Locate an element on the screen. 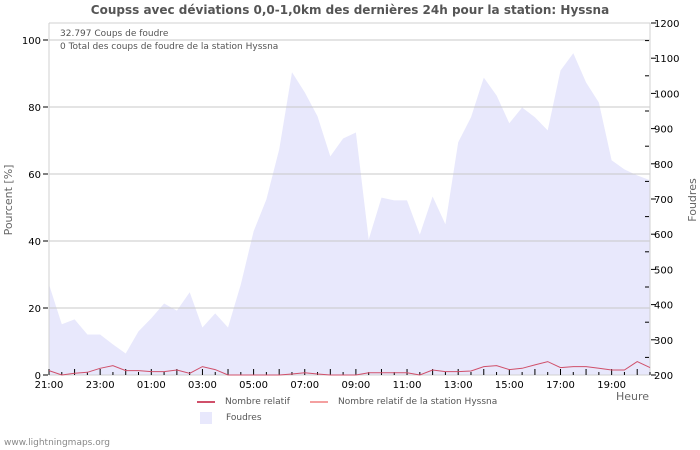 This screenshot has height=450, width=700. left-tick-label: 100 is located at coordinates (31, 41).